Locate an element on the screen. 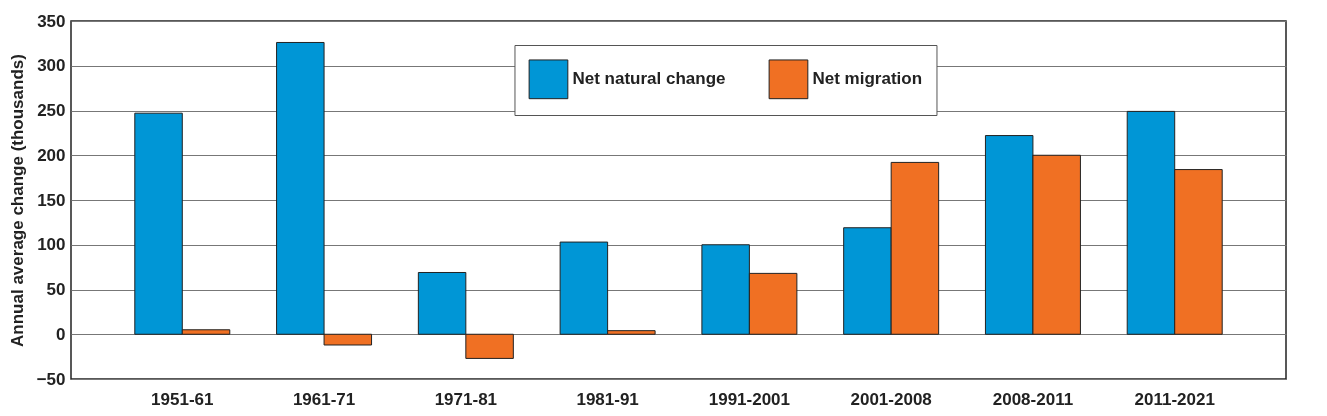 The image size is (1327, 416). x-tick-label: 1971-81 is located at coordinates (466, 399).